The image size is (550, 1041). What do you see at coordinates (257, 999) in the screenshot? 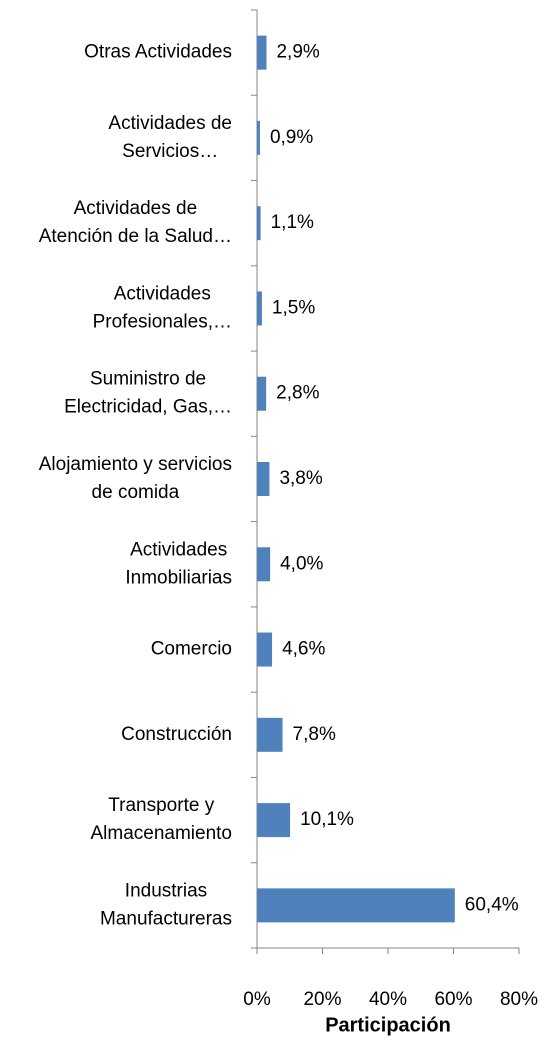
I see `x-tick-label: 0%` at bounding box center [257, 999].